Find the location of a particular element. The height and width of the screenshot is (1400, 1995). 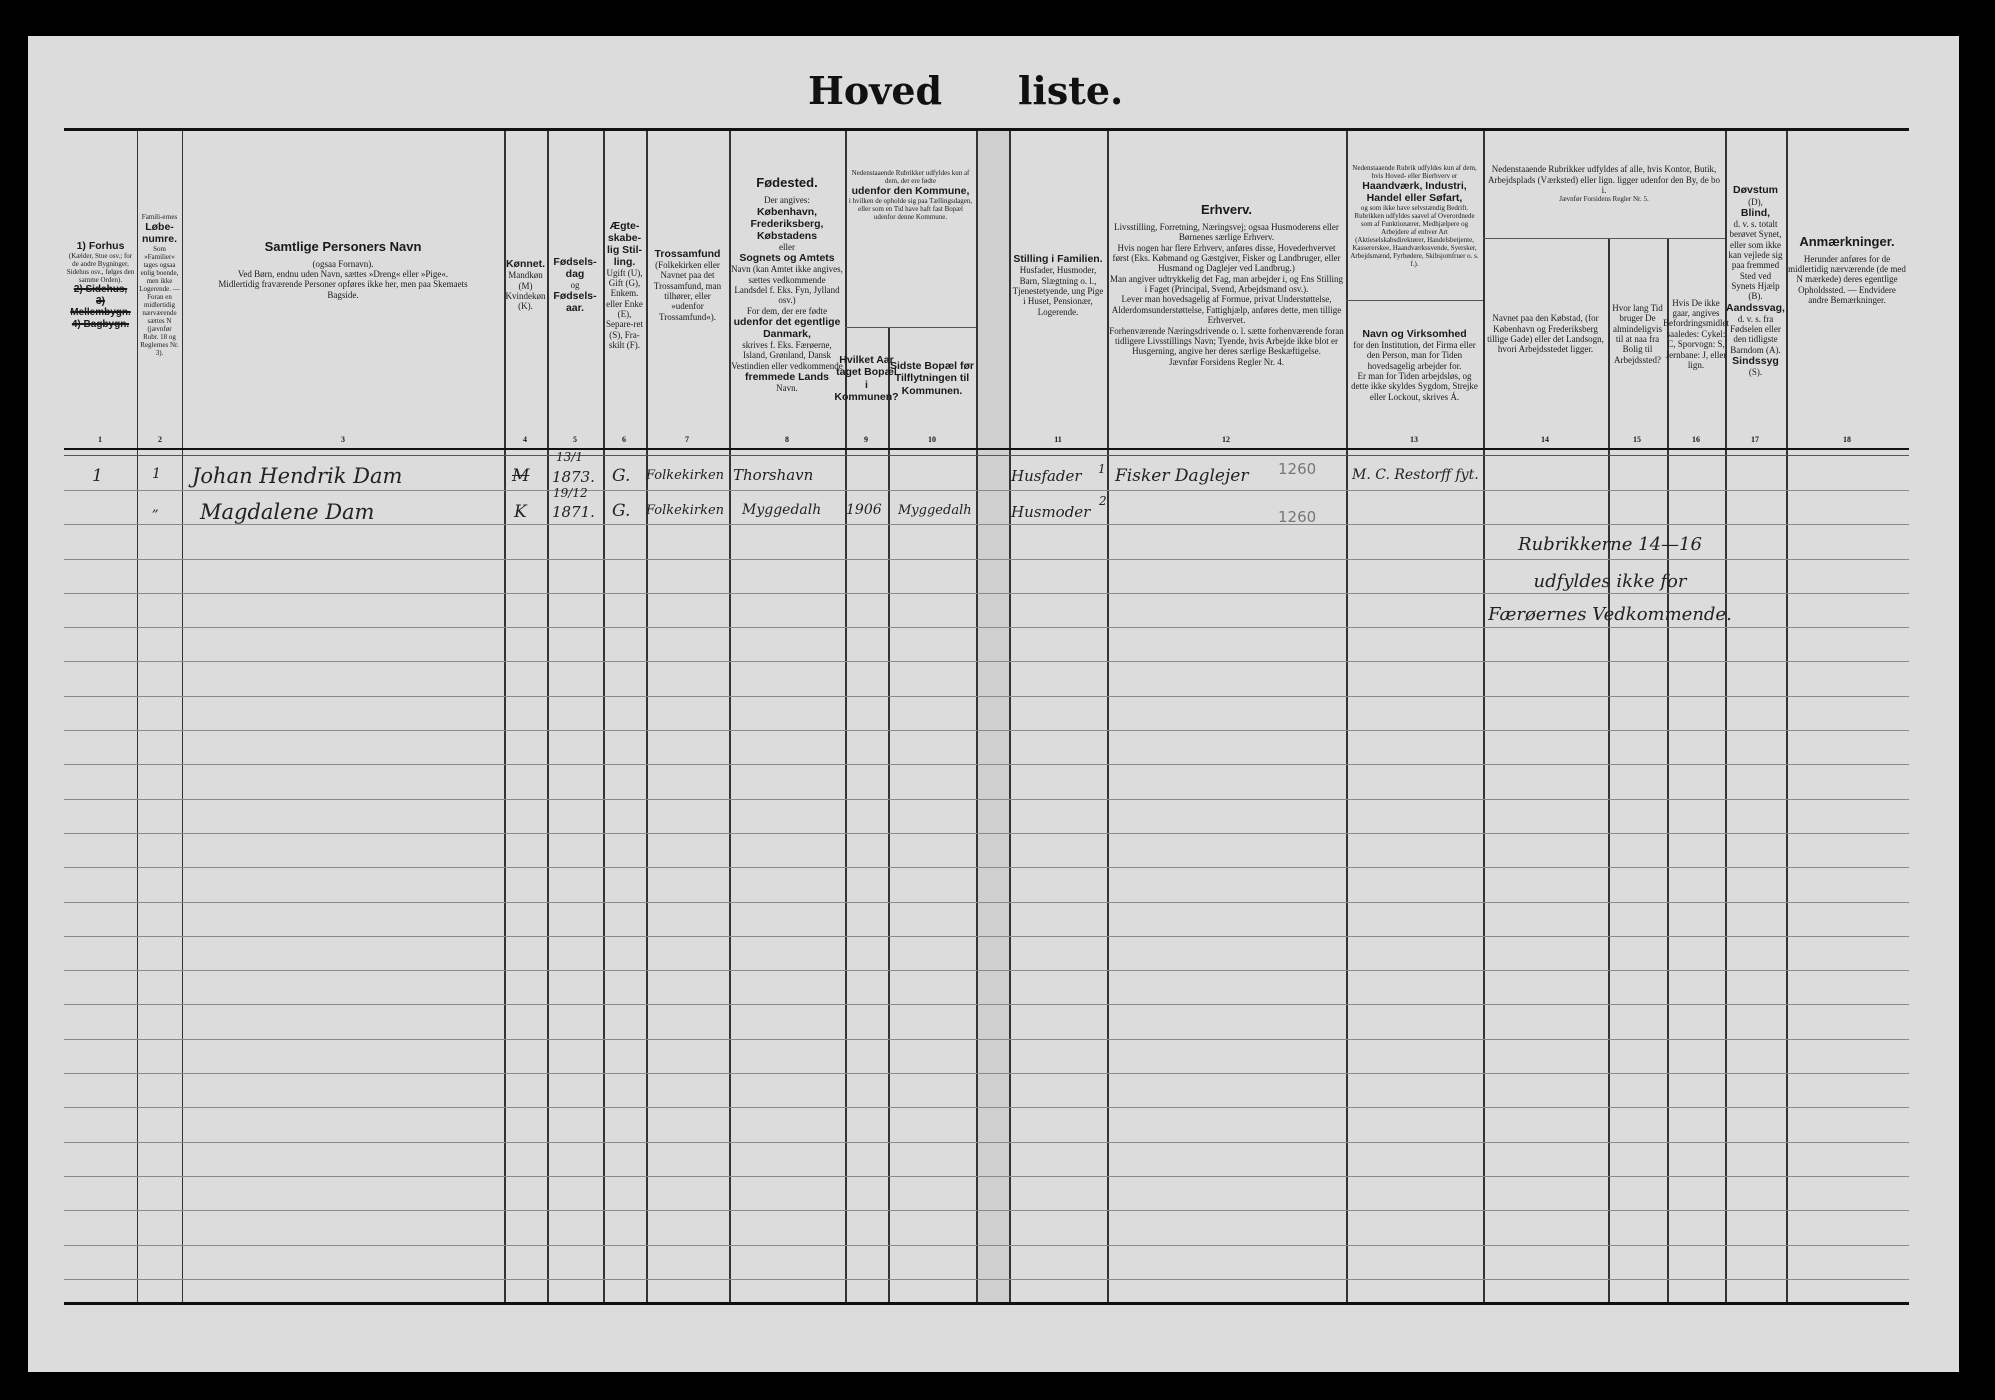

entry-1-col2: 1 is located at coordinates (156, 474).